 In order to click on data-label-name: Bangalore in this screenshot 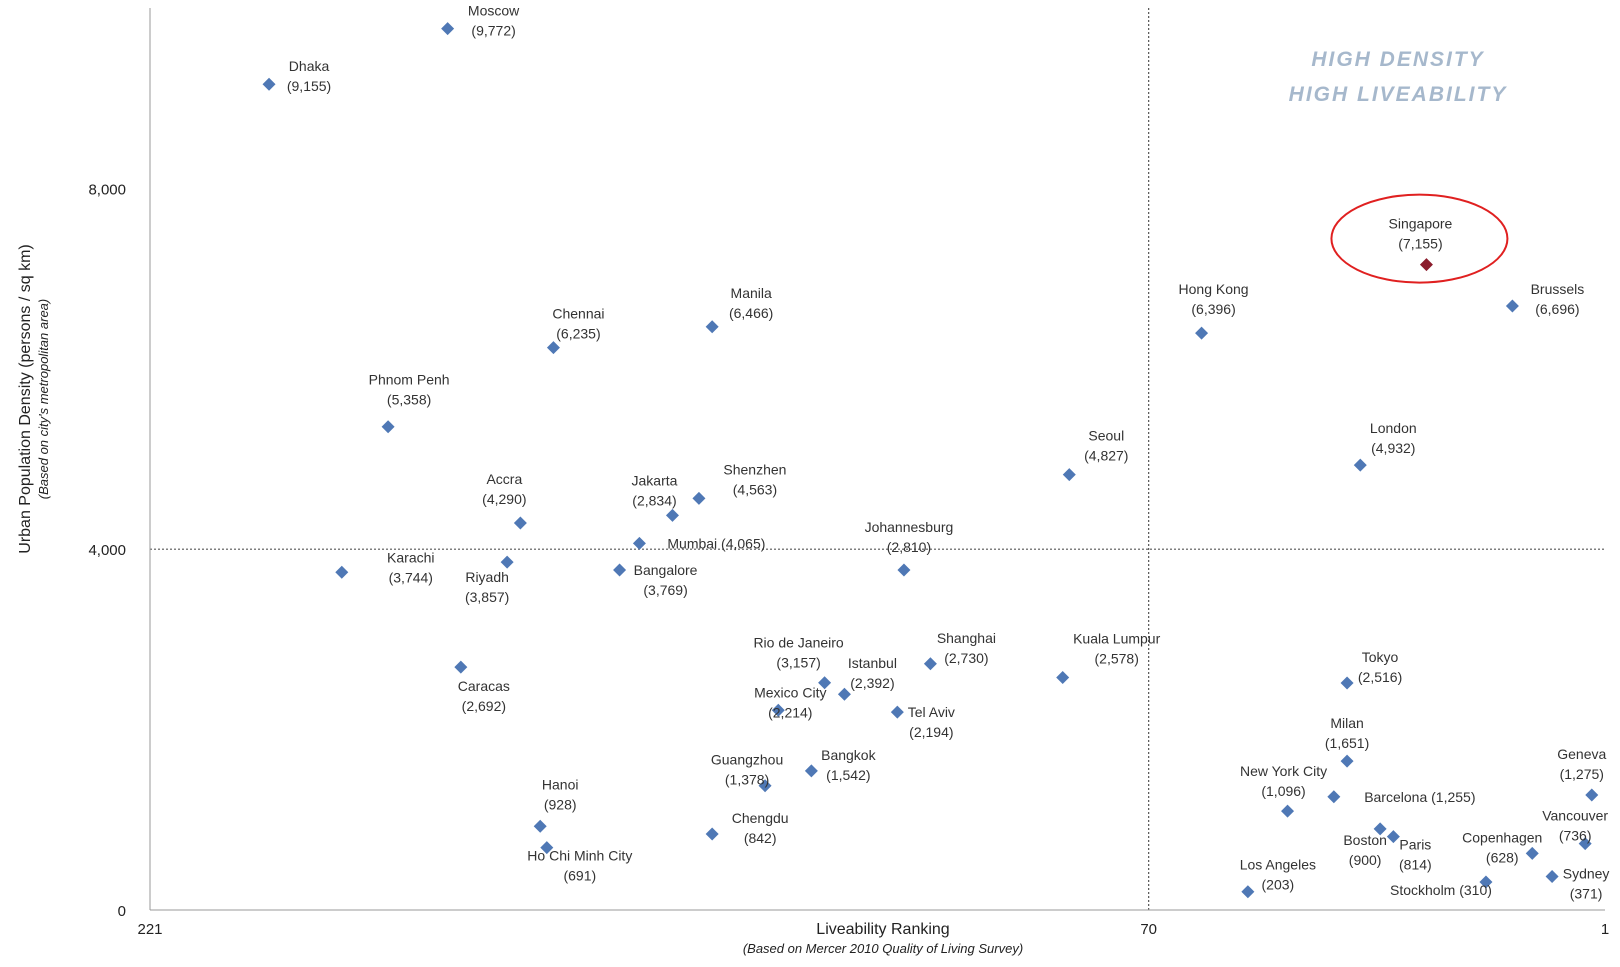, I will do `click(666, 570)`.